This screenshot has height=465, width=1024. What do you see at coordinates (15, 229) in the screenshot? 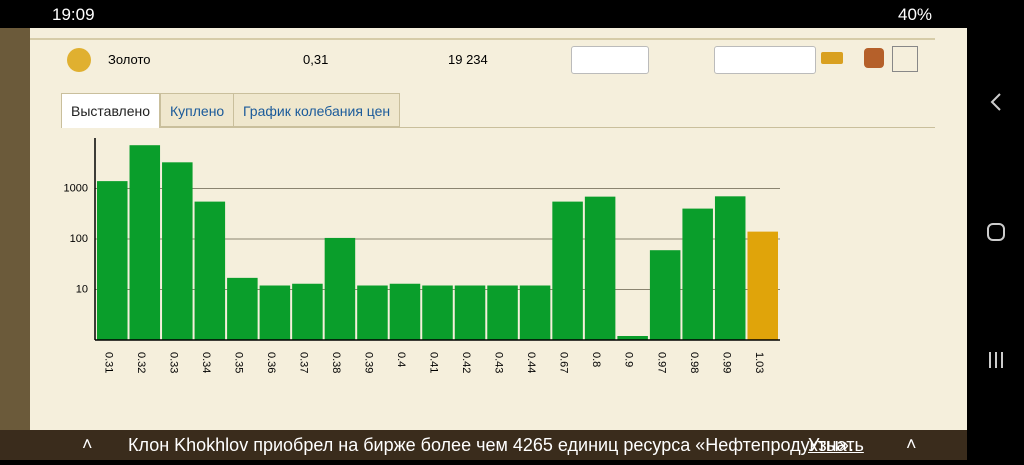
I see `background` at bounding box center [15, 229].